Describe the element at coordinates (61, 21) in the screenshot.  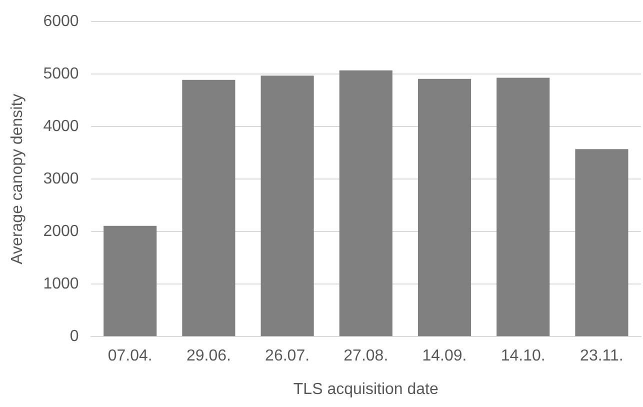
I see `y-tick-label: 6000` at that location.